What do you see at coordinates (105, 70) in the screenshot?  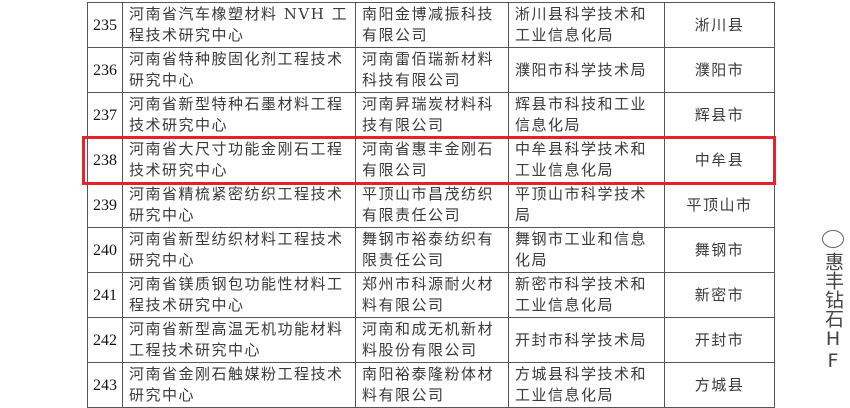 I see `cell-num: 236` at bounding box center [105, 70].